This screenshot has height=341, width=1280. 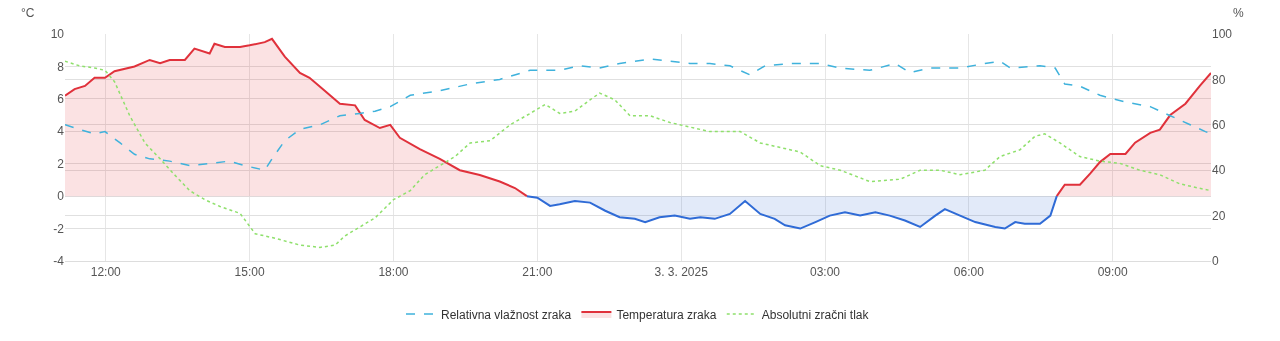 I want to click on y-tick-label: 0, so click(x=61, y=196).